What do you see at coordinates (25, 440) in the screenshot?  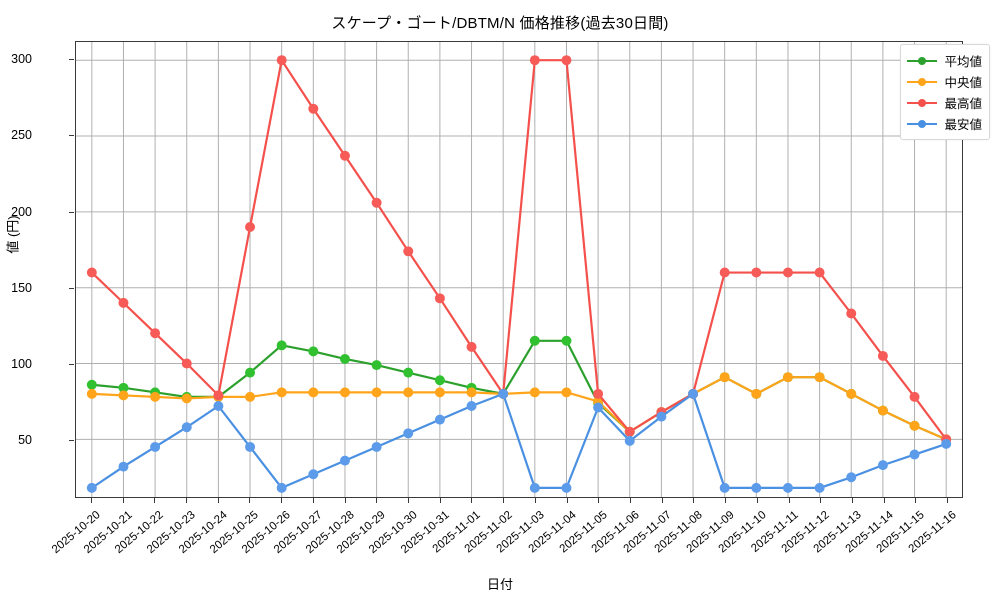 I see `y-tick-label: 50` at bounding box center [25, 440].